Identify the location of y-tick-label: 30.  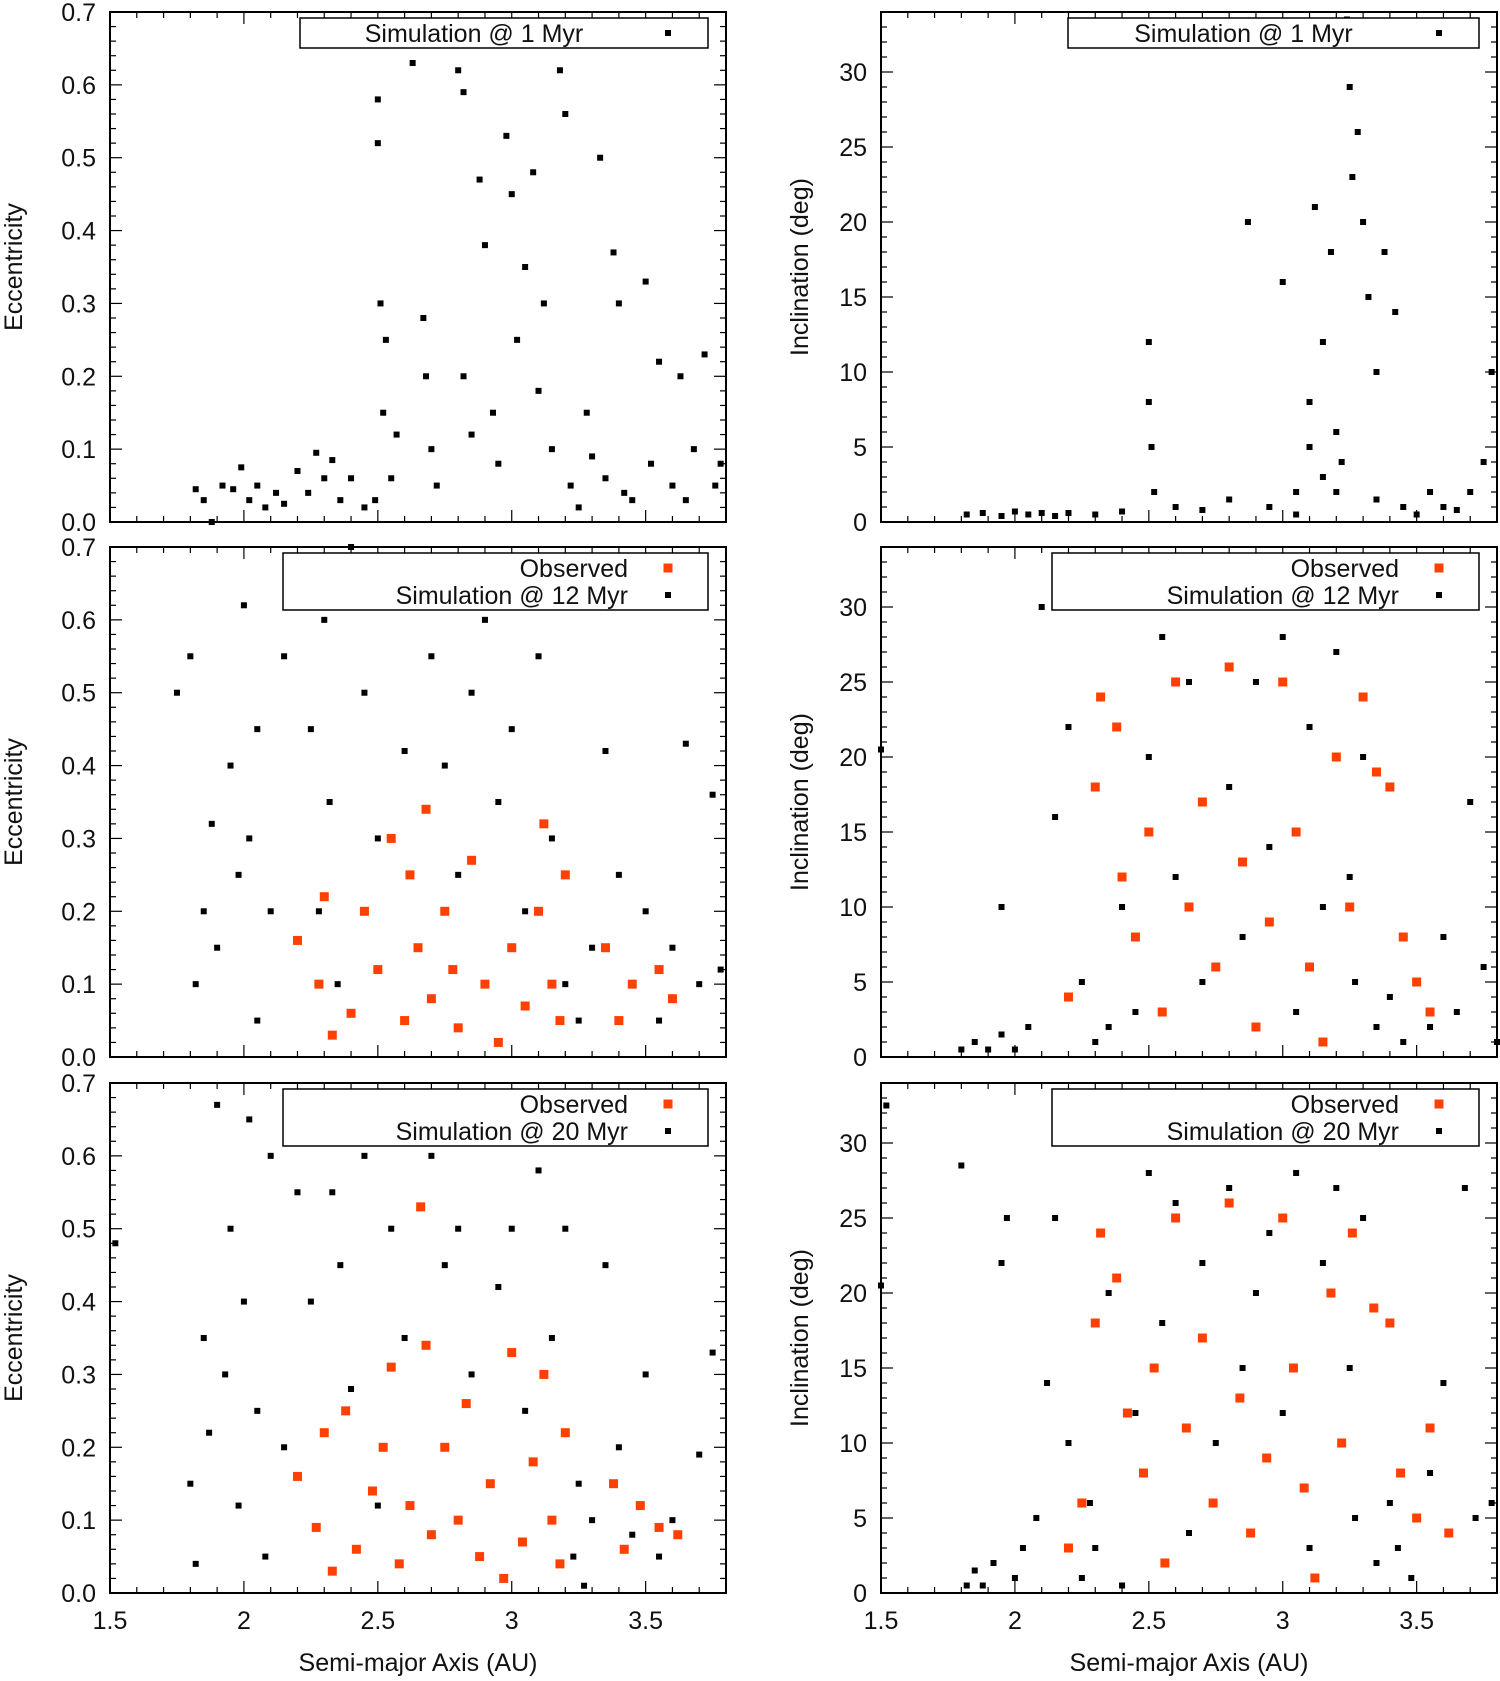
(853, 73).